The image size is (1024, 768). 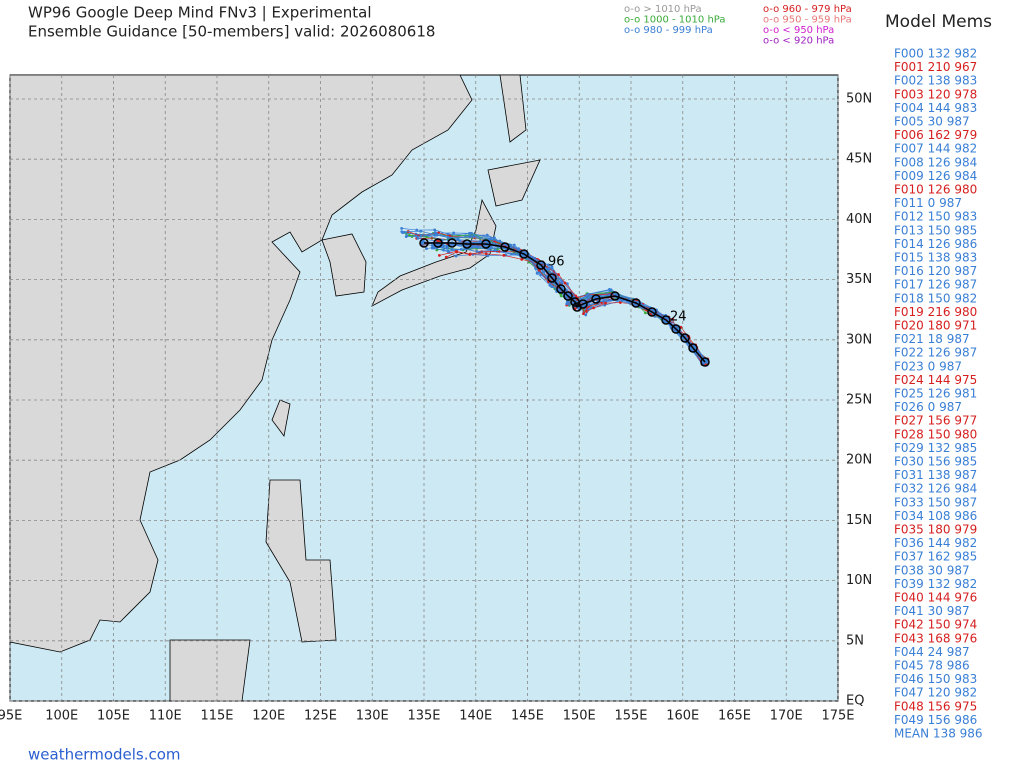 What do you see at coordinates (935, 149) in the screenshot?
I see `member-entry: F007 144 982` at bounding box center [935, 149].